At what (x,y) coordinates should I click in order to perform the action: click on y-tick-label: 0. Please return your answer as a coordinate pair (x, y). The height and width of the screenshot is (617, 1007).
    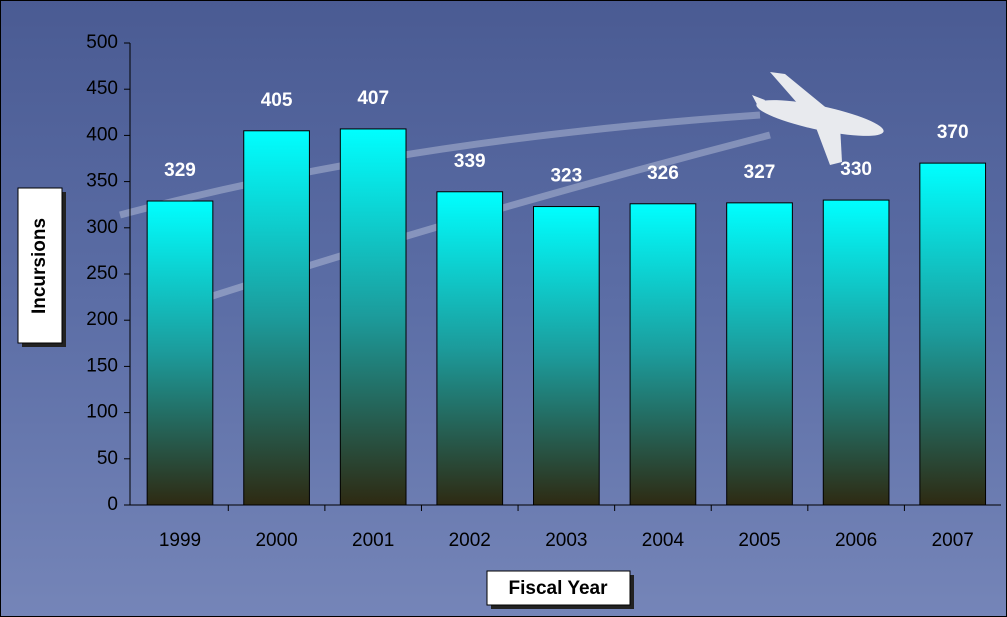
    Looking at the image, I should click on (112, 504).